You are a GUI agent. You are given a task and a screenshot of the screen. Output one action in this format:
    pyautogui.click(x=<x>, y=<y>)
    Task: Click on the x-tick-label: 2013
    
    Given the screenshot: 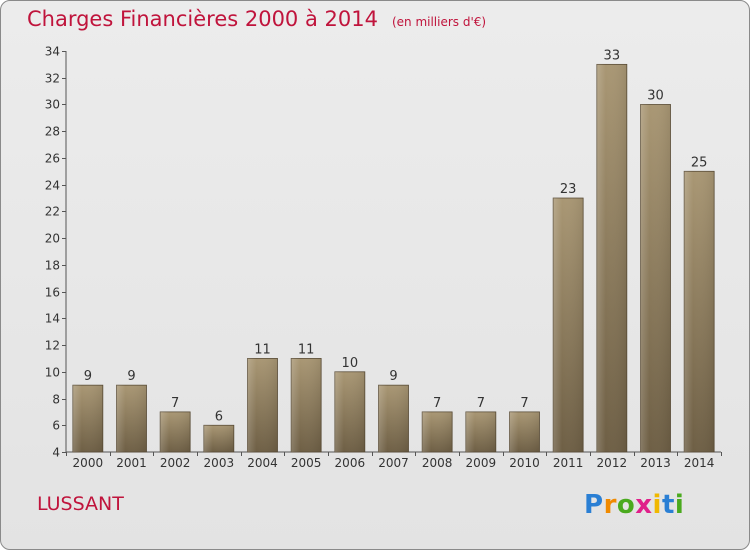 What is the action you would take?
    pyautogui.click(x=655, y=463)
    